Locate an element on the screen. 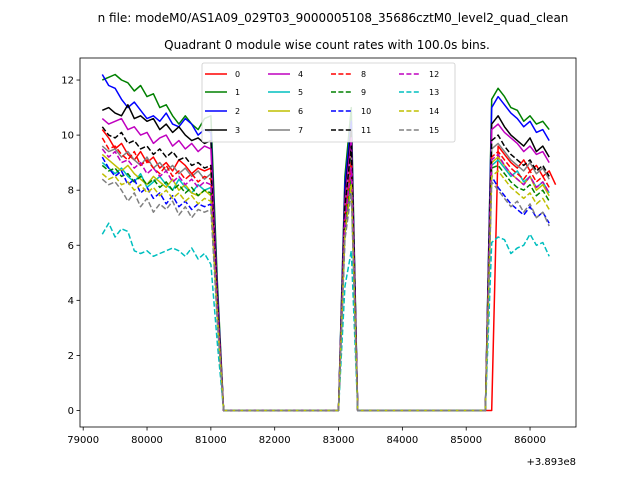 Image resolution: width=640 pixels, height=480 pixels. legend-label-10: 10 is located at coordinates (366, 111).